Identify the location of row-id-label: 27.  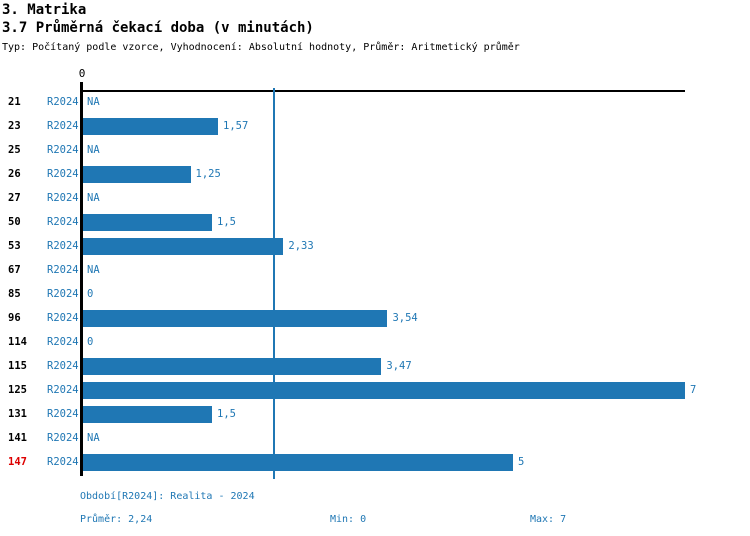
(14, 198).